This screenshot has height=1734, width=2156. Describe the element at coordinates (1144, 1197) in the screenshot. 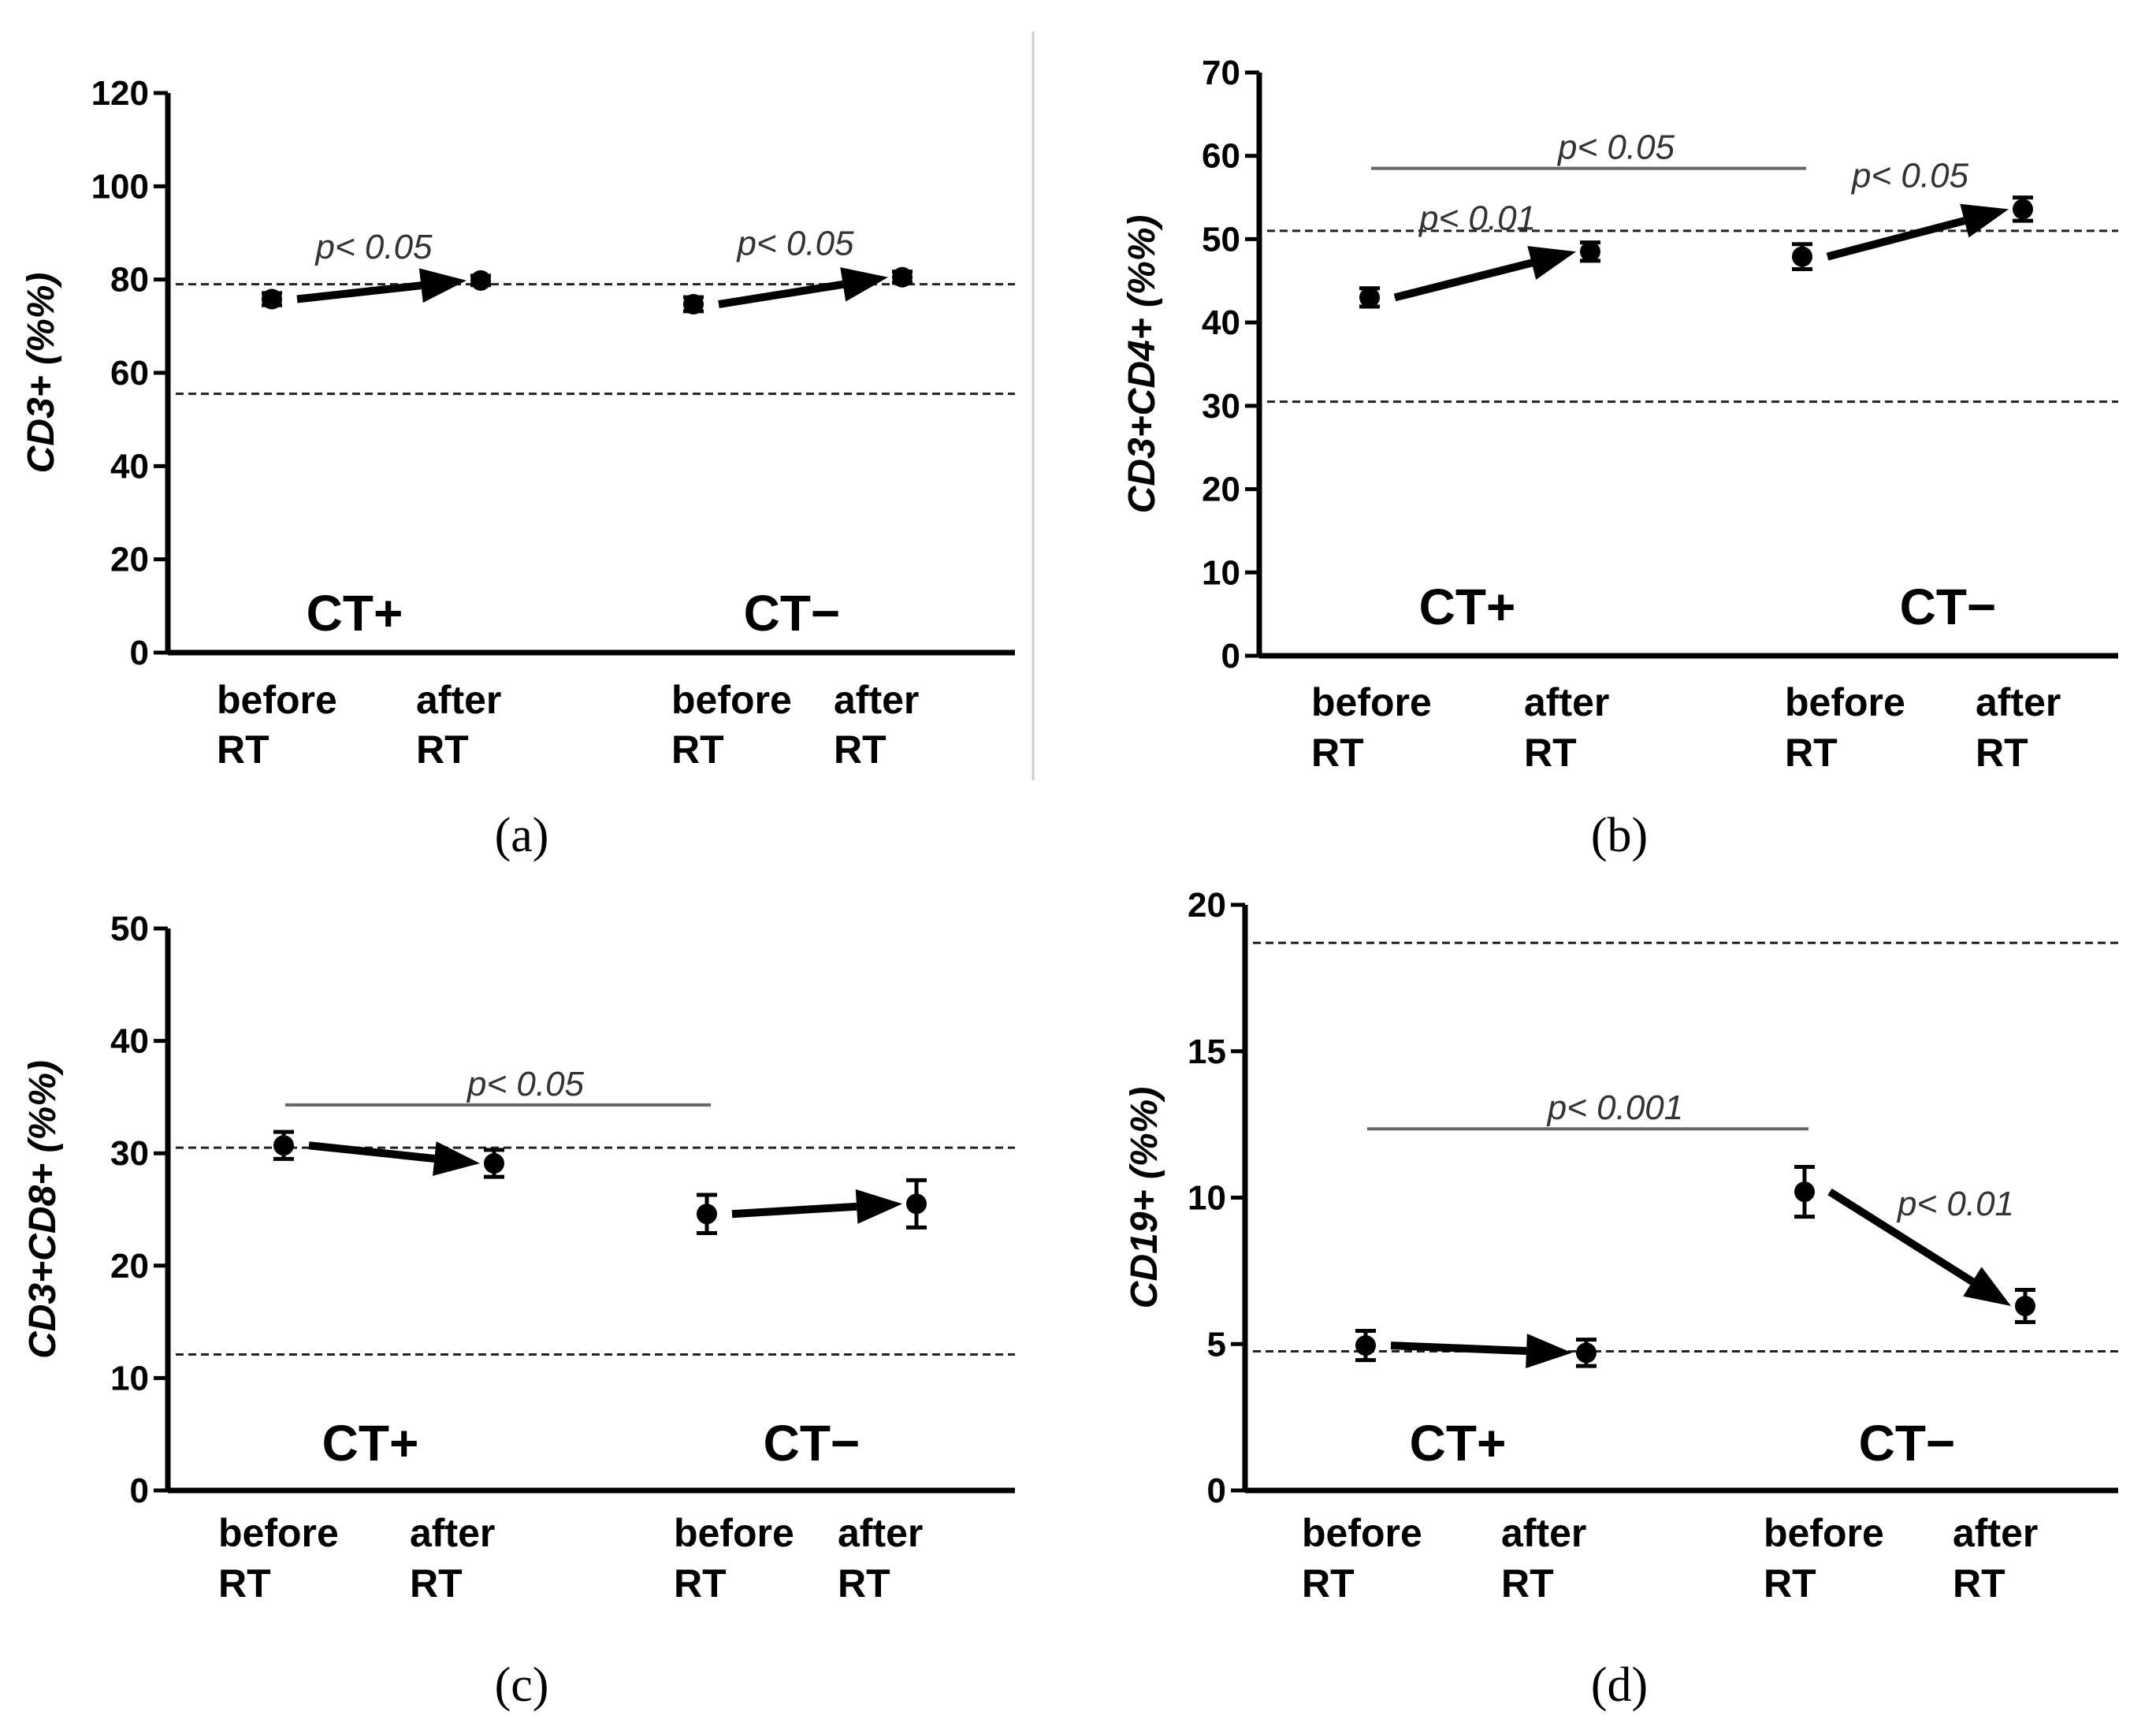

I see `y-axis-title: CD19+ (%%)` at that location.